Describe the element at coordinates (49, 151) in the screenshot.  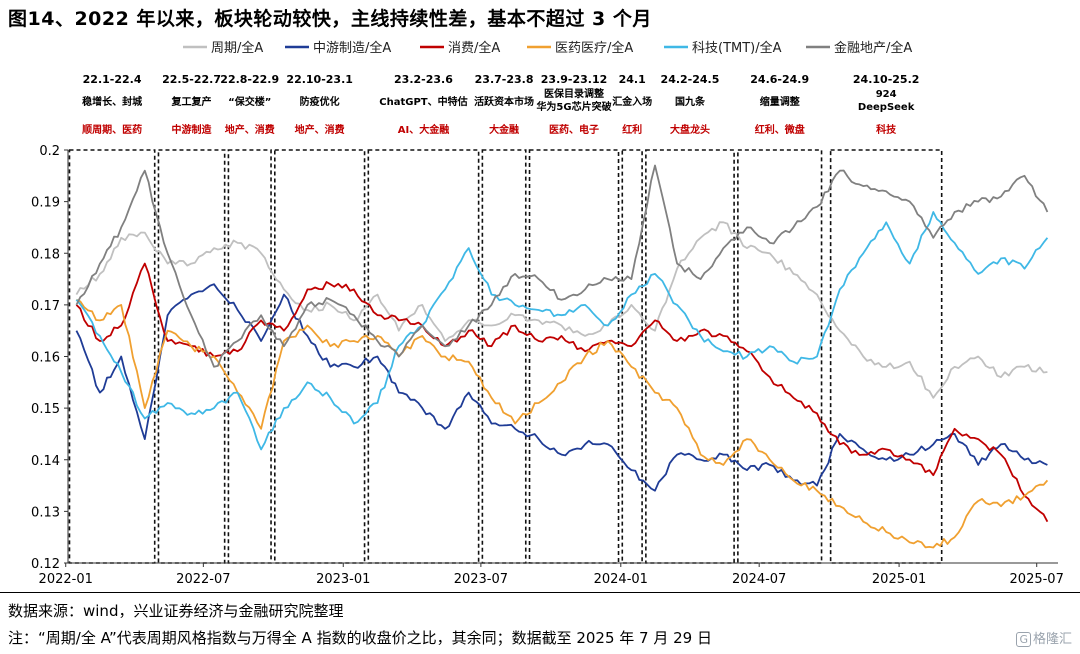
I see `y-tick-label: 0.2` at that location.